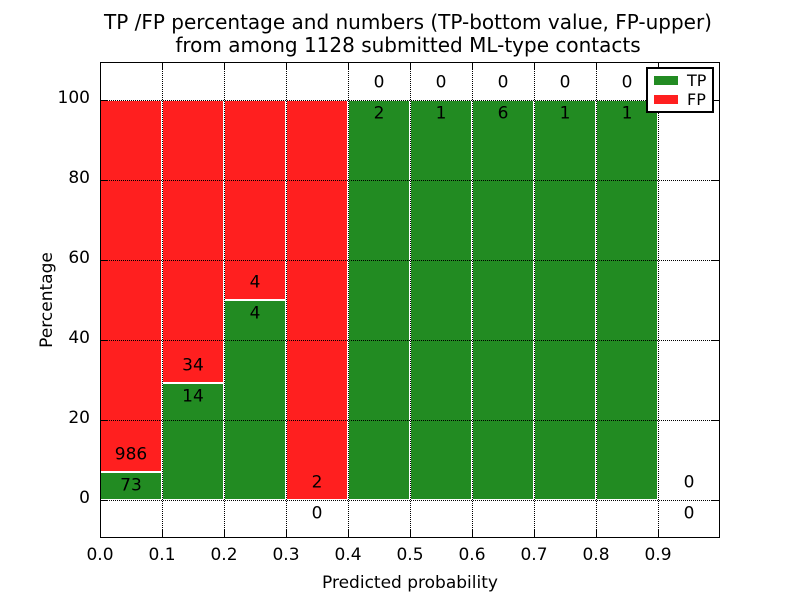  Describe the element at coordinates (131, 454) in the screenshot. I see `fp-count-label: 986` at that location.